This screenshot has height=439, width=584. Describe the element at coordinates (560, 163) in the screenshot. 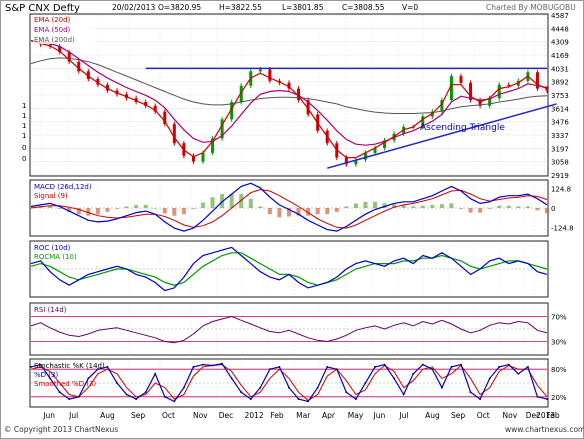

I see `price-axis-label: 3058` at that location.